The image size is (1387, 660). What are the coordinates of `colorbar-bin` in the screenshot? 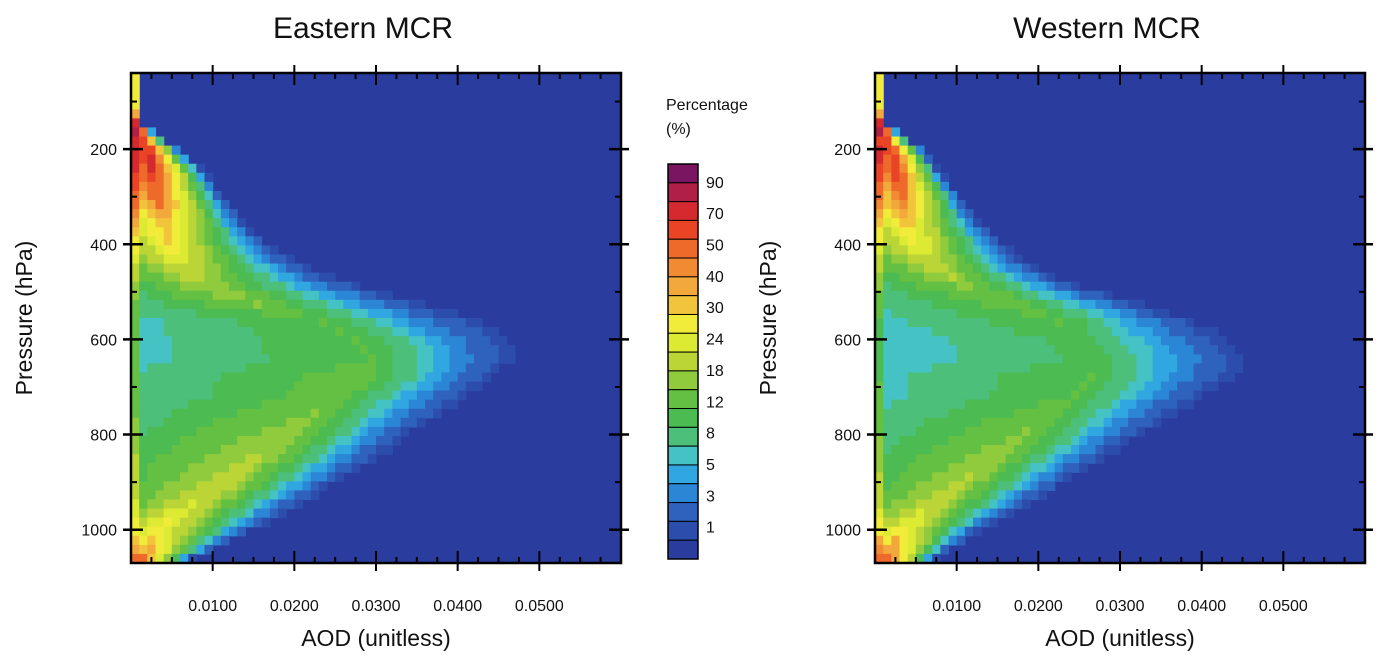 It's located at (683, 173).